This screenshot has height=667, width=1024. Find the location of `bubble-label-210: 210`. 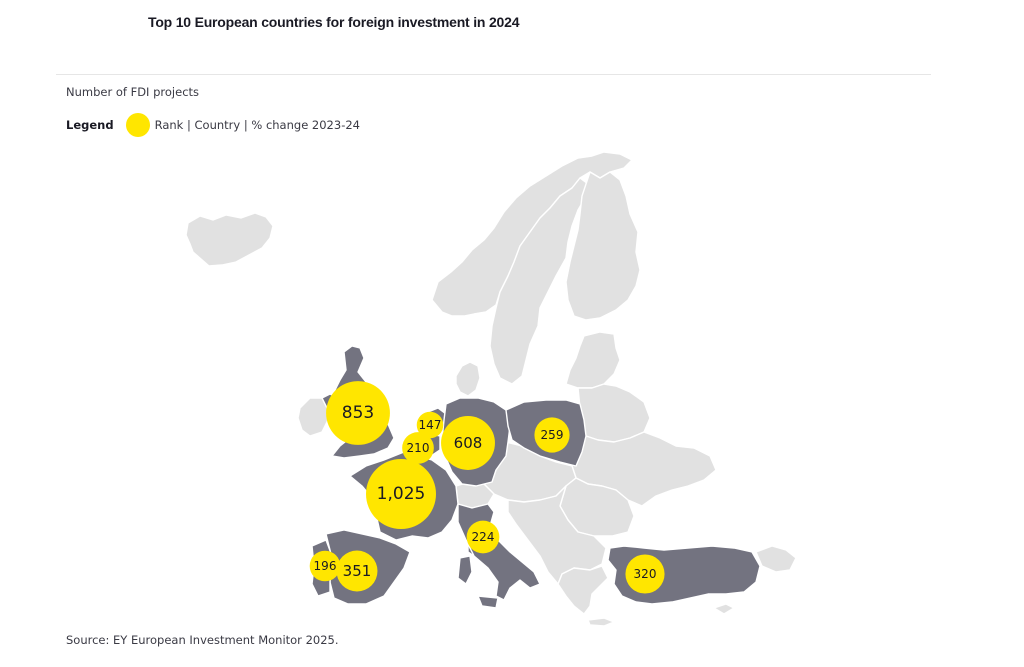

bubble-label-210: 210 is located at coordinates (418, 448).